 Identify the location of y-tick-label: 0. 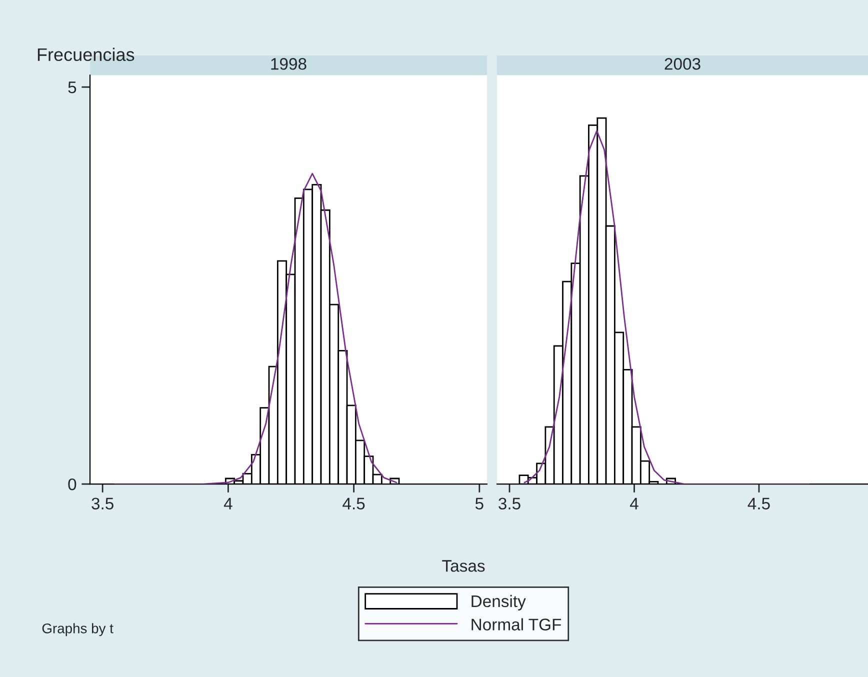
(72, 484).